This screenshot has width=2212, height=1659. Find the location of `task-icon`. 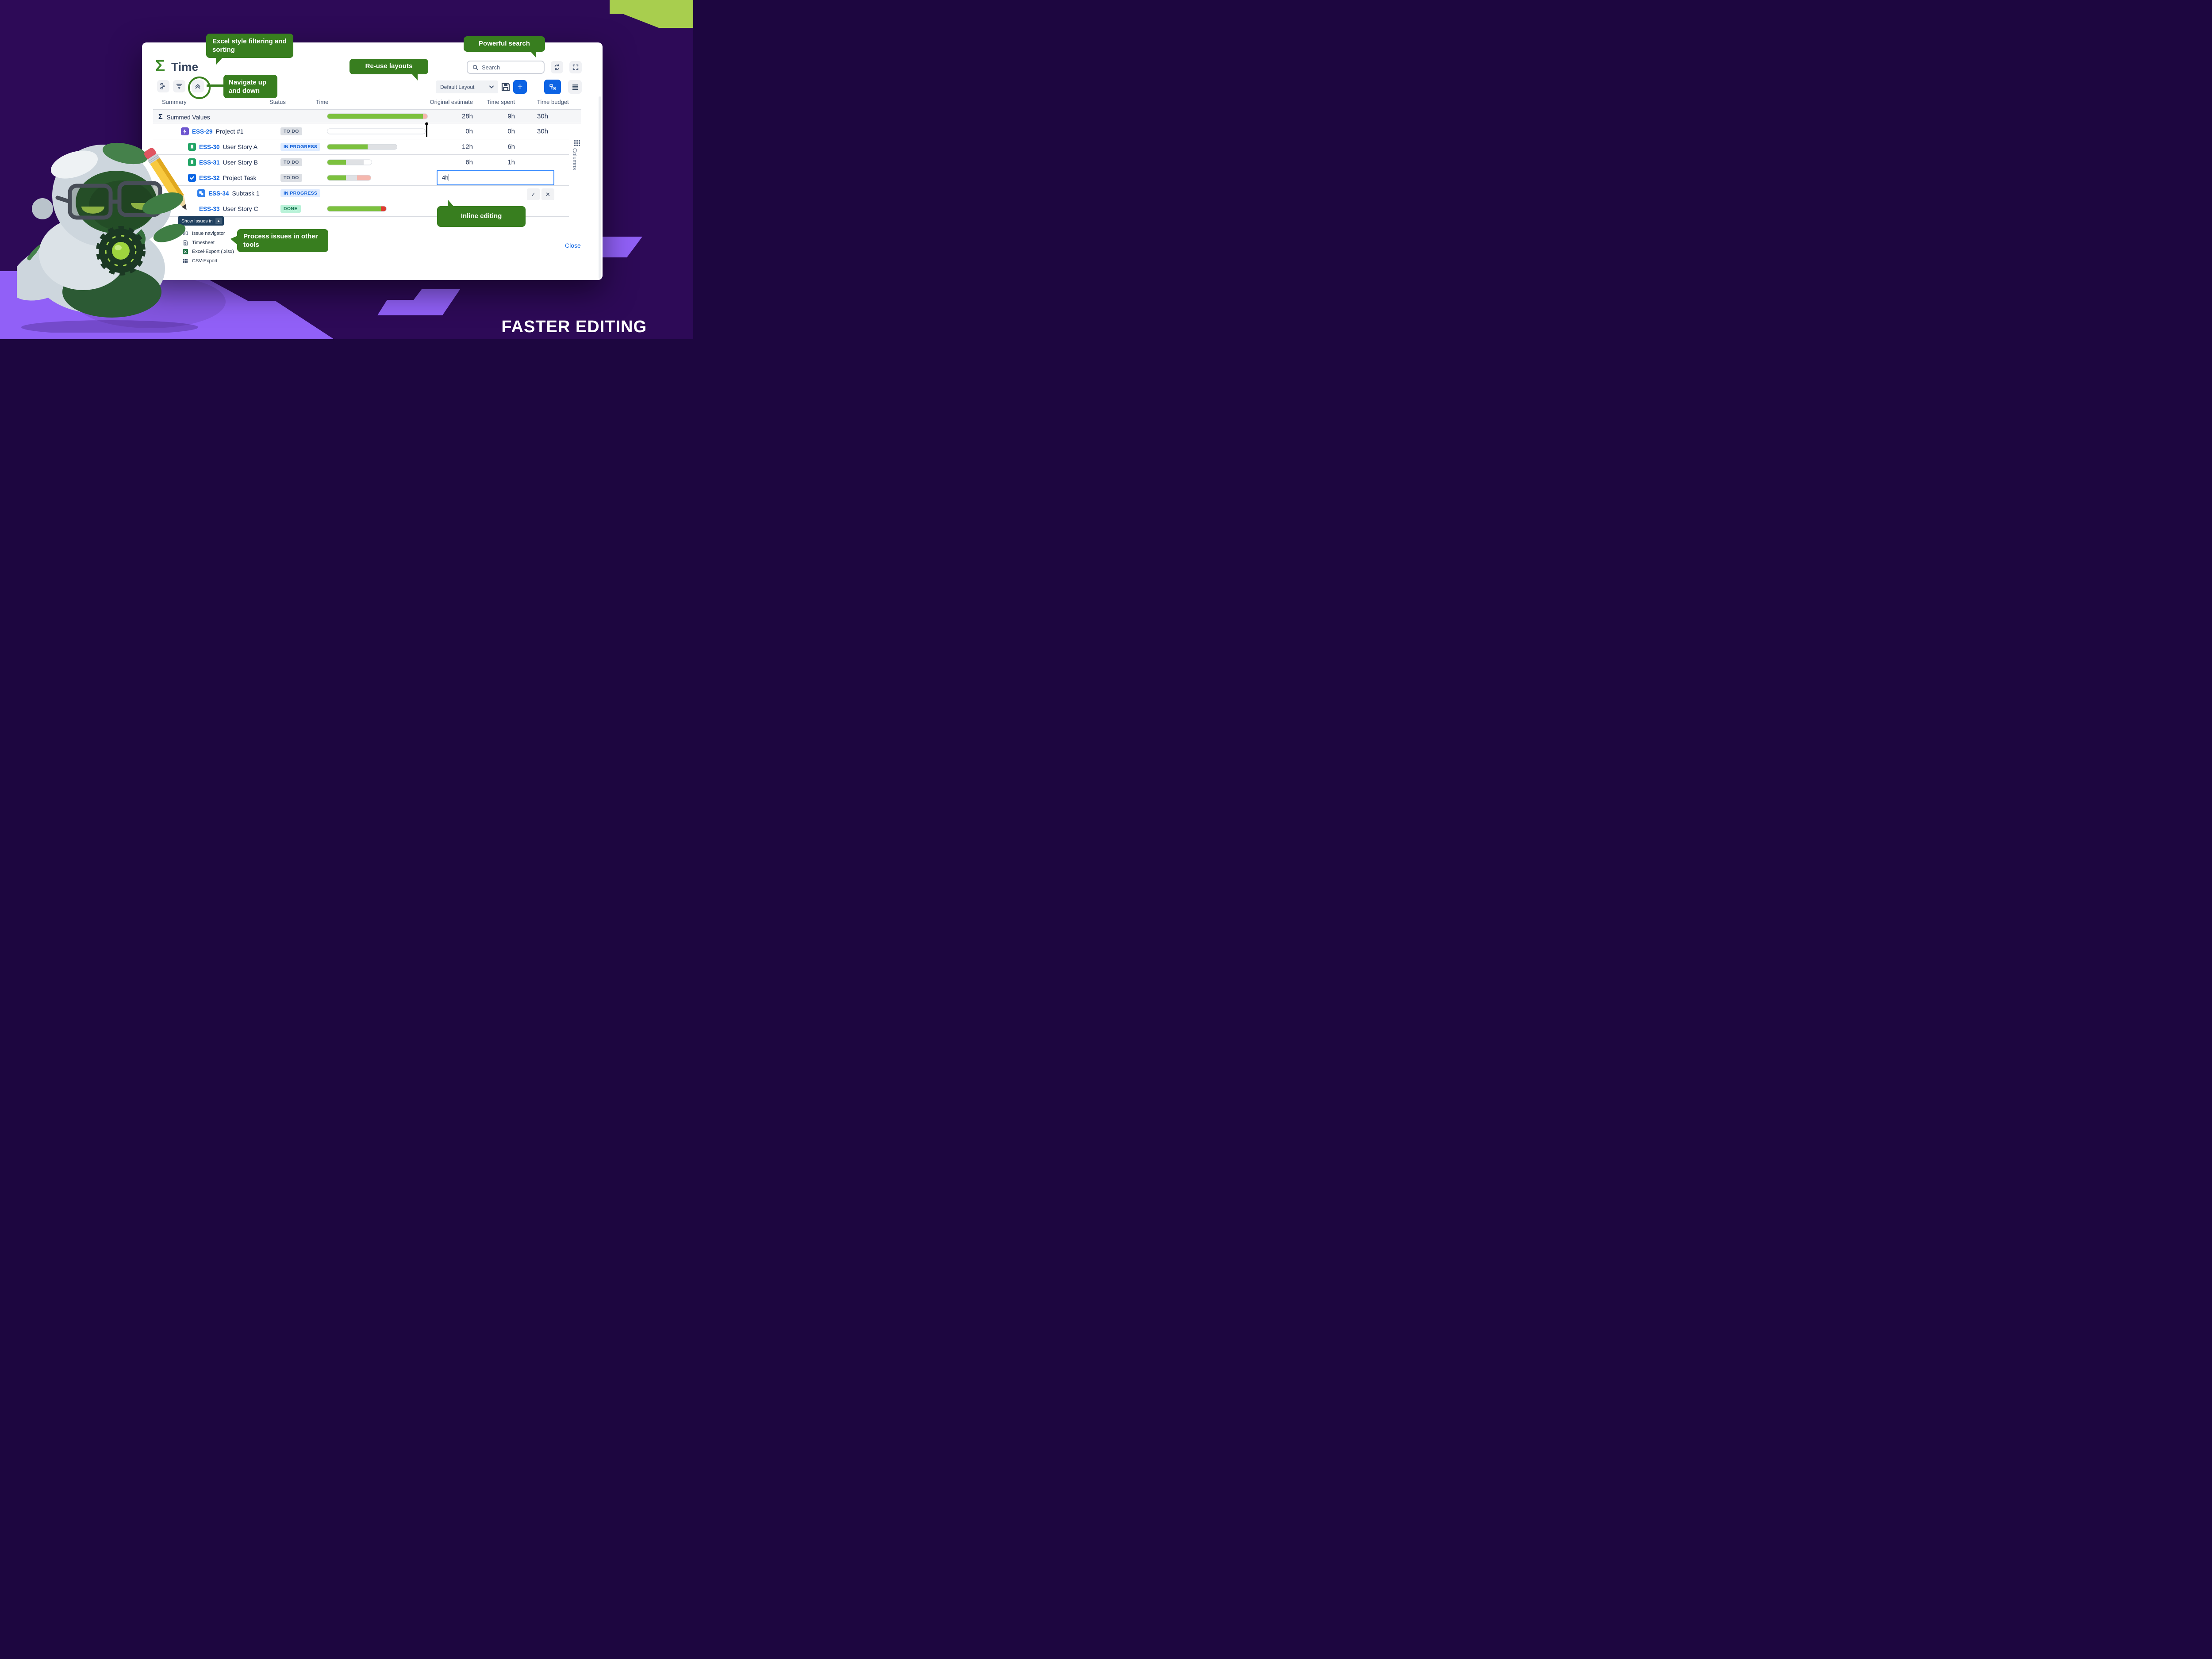

task-icon is located at coordinates (192, 178).